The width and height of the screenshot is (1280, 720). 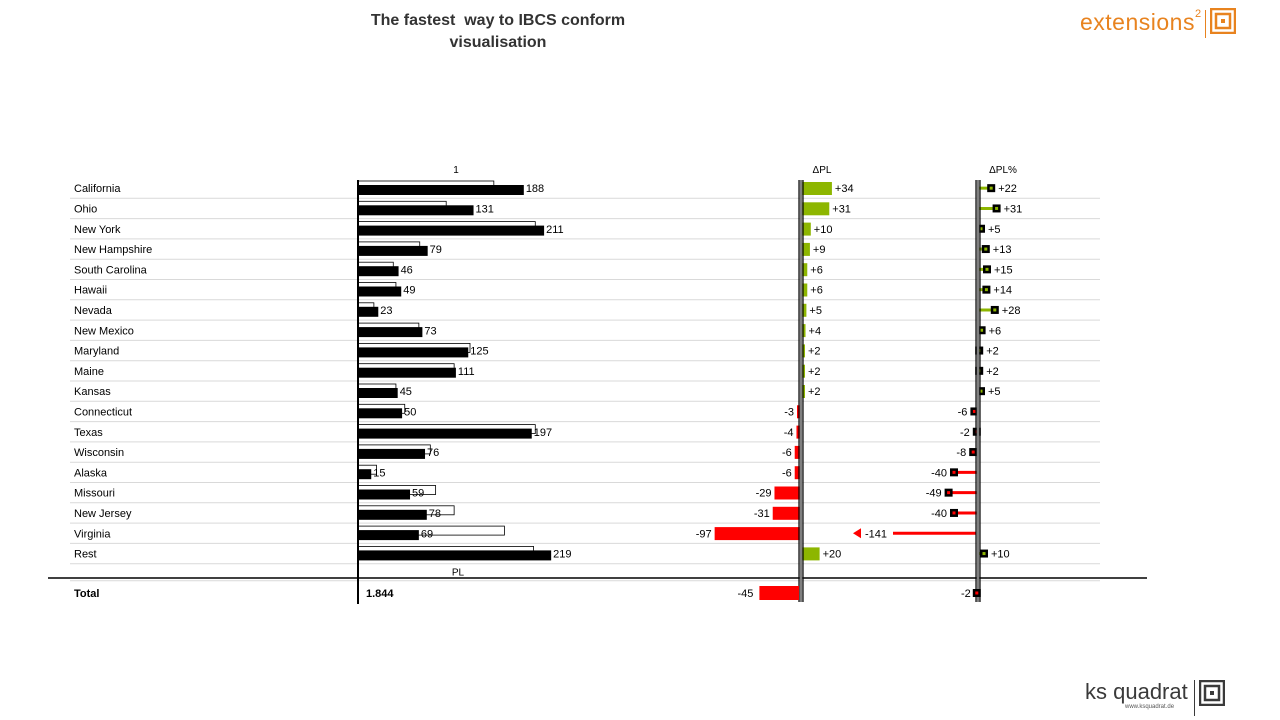 I want to click on delta-pct-value-label: -49, so click(x=934, y=494).